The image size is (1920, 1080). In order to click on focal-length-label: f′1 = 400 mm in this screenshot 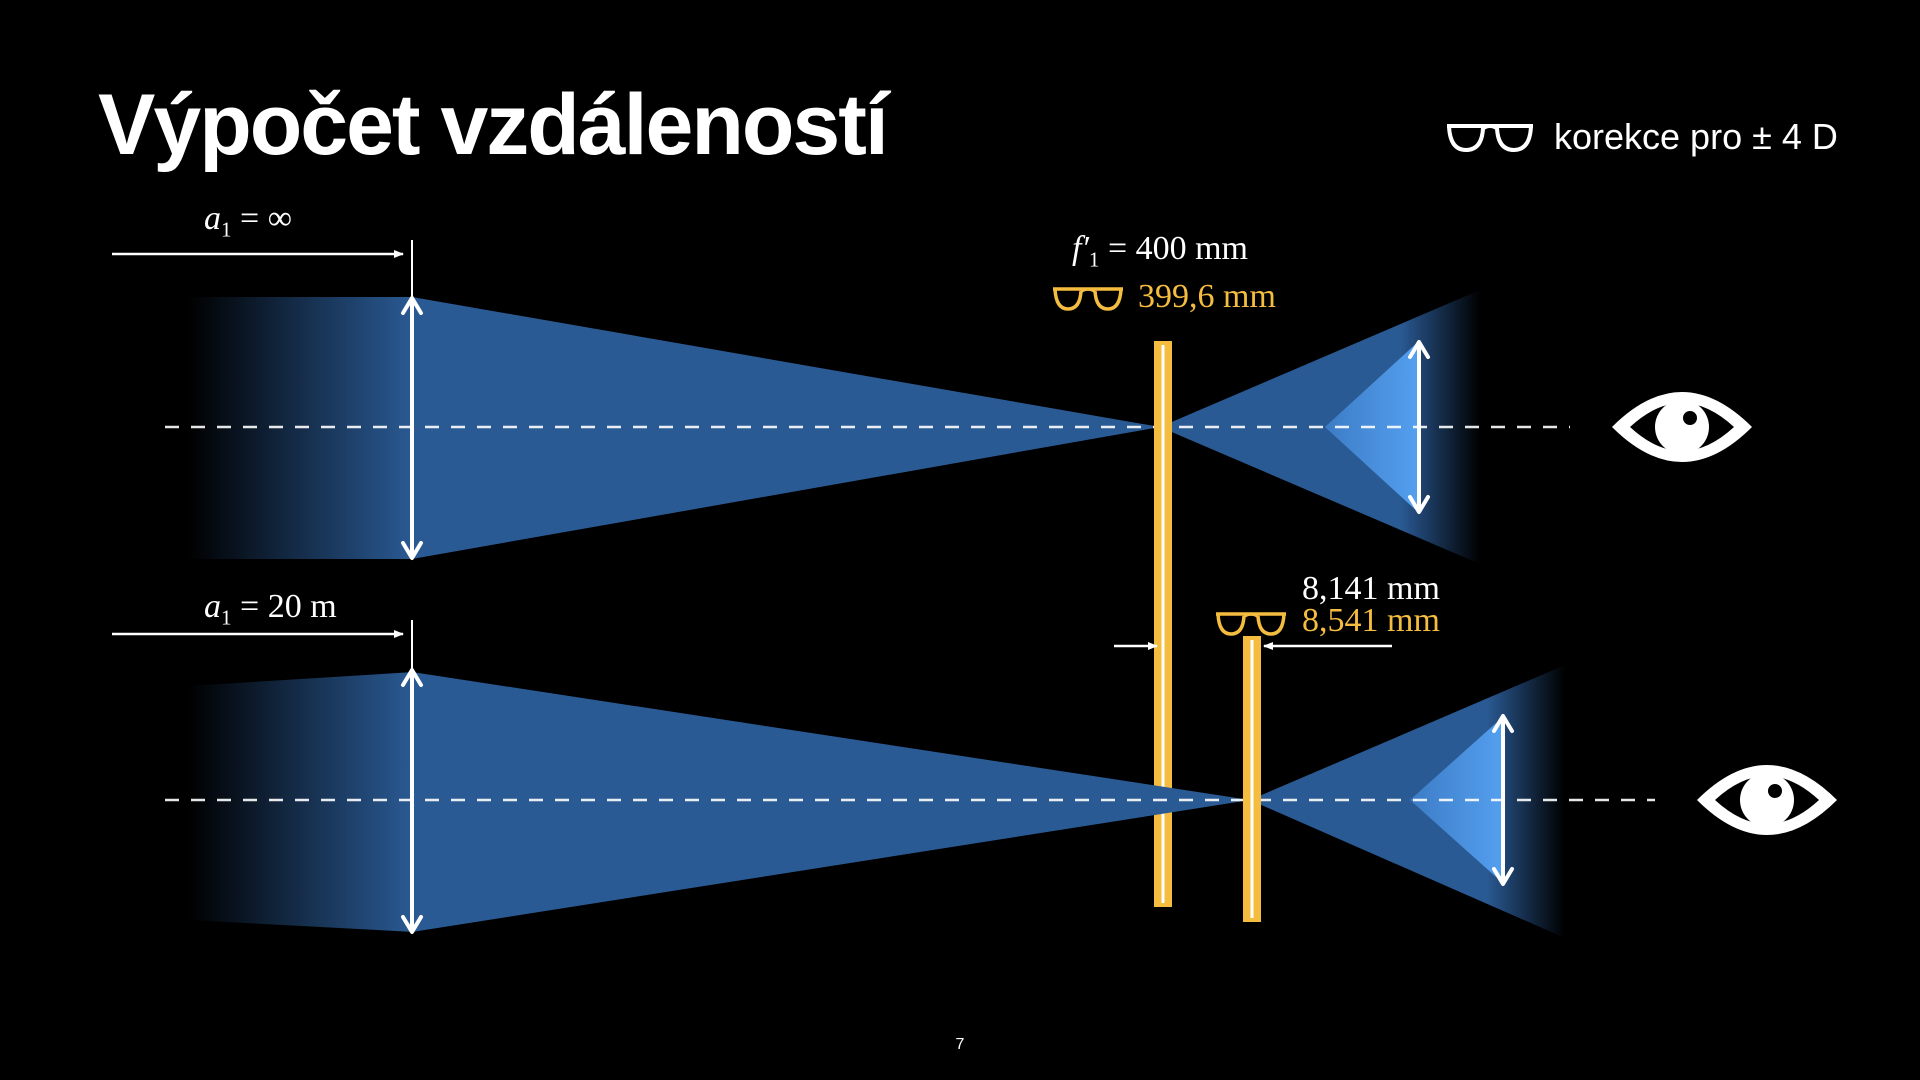, I will do `click(1160, 251)`.